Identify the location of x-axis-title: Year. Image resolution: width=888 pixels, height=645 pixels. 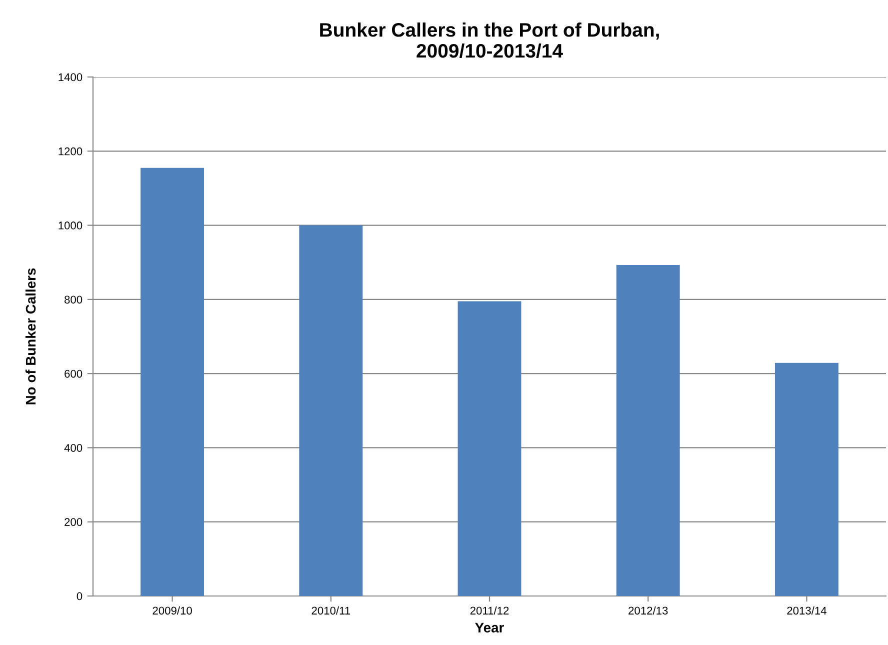
(489, 627).